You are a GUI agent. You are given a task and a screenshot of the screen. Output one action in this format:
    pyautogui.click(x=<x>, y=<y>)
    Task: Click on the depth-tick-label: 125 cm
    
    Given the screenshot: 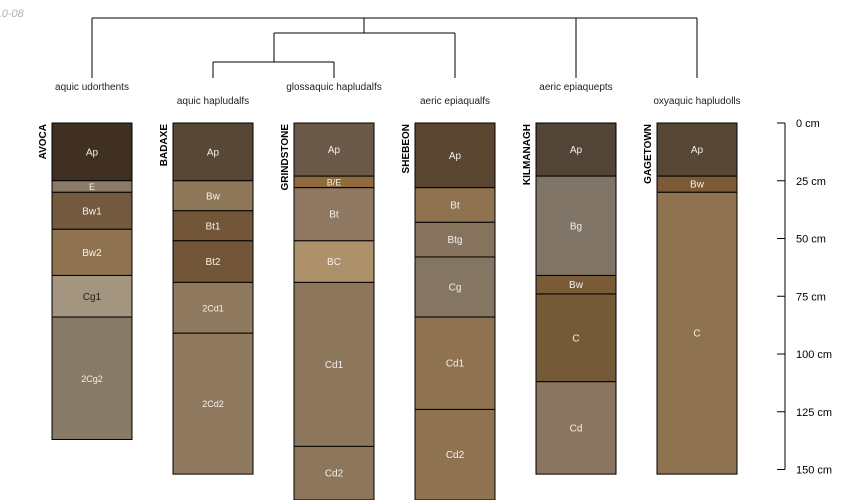 What is the action you would take?
    pyautogui.click(x=814, y=413)
    